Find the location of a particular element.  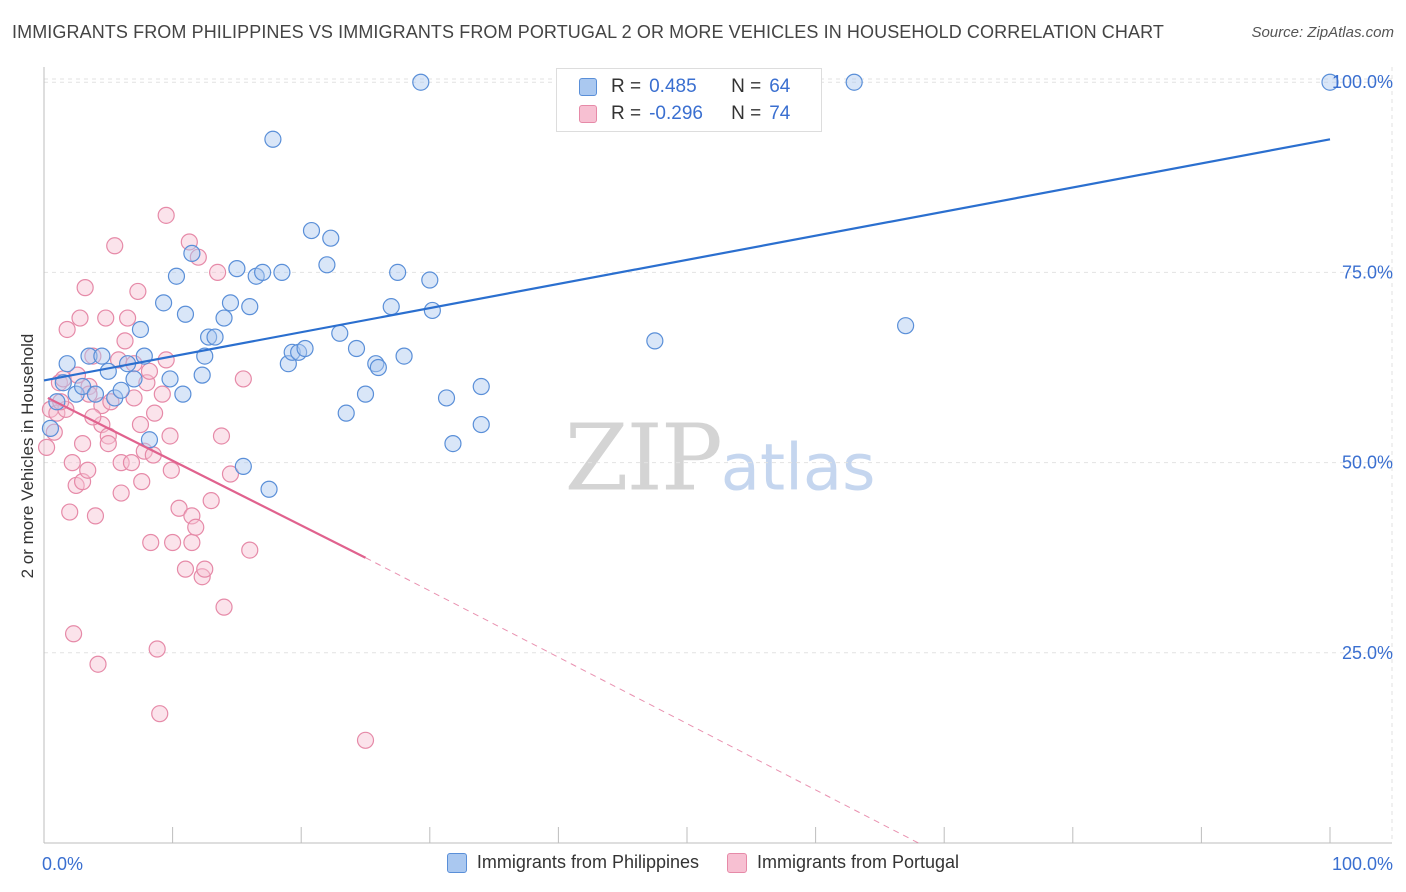

legend-swatch-pink is located at coordinates (737, 862).